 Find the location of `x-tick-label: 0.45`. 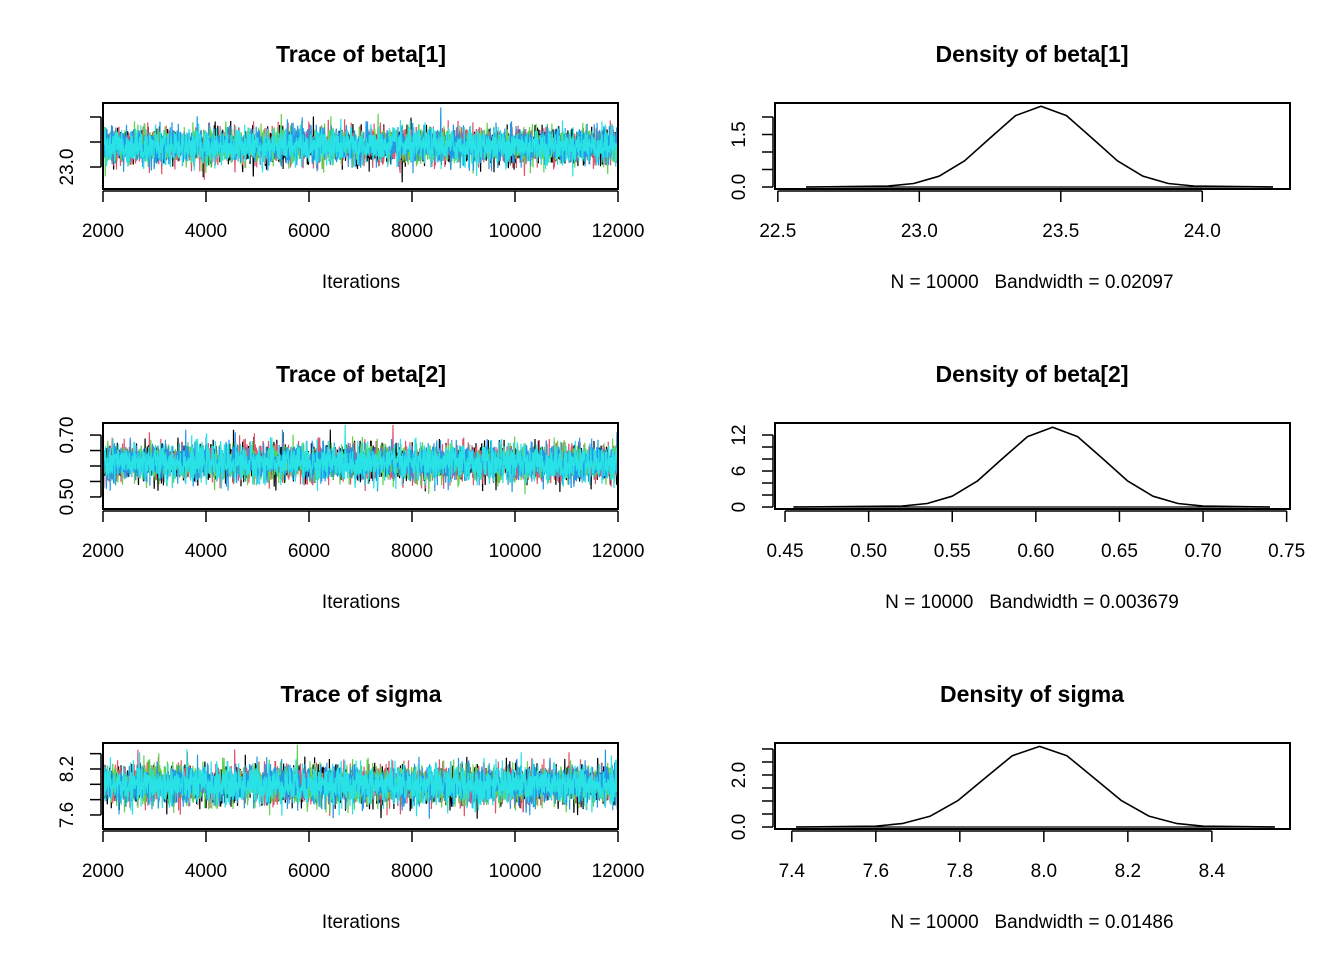

x-tick-label: 0.45 is located at coordinates (785, 551).